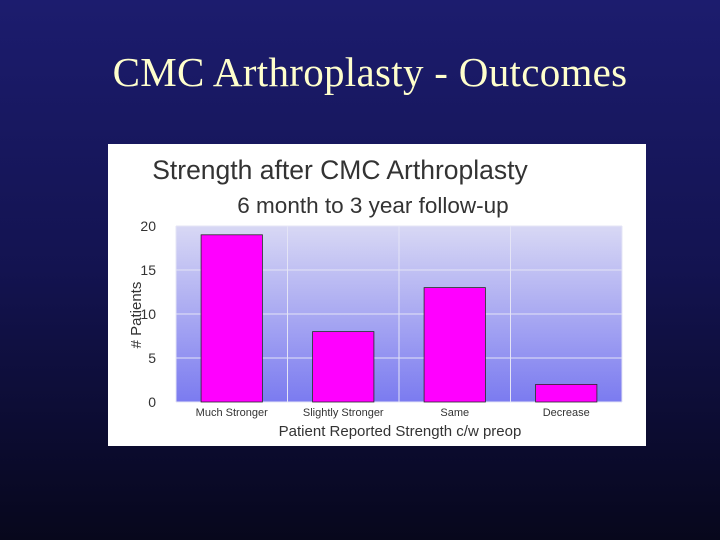  I want to click on x-category-label: Slightly Stronger, so click(343, 413).